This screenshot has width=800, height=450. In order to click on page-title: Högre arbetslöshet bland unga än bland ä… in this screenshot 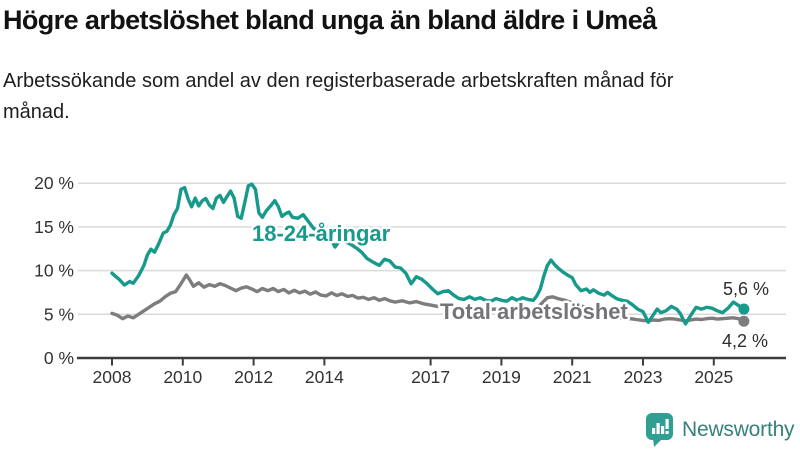, I will do `click(330, 20)`.